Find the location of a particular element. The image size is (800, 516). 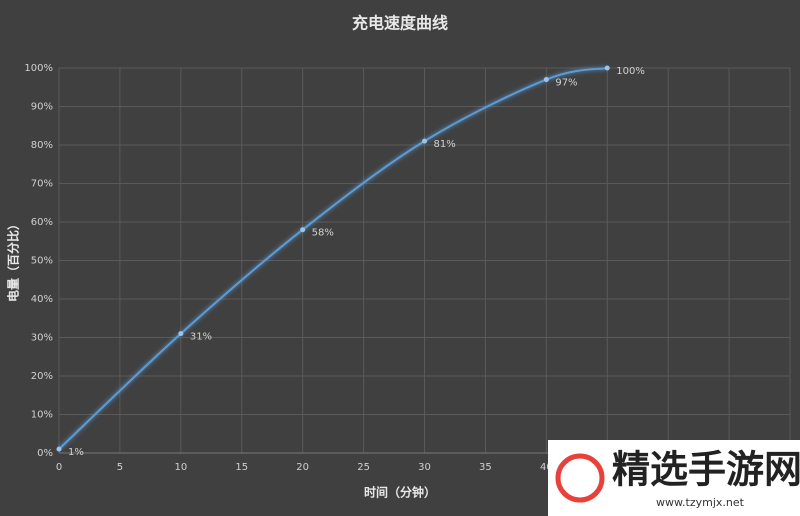

y-tick-label: 70% is located at coordinates (42, 184).